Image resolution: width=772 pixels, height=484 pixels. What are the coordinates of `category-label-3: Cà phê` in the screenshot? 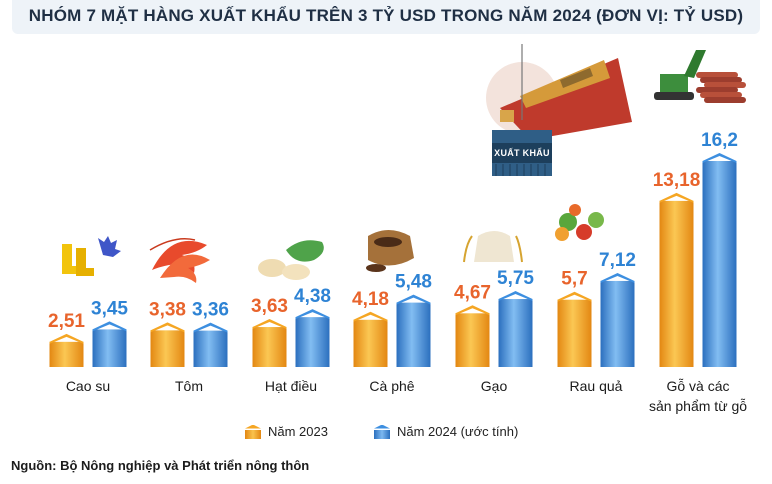 It's located at (391, 386).